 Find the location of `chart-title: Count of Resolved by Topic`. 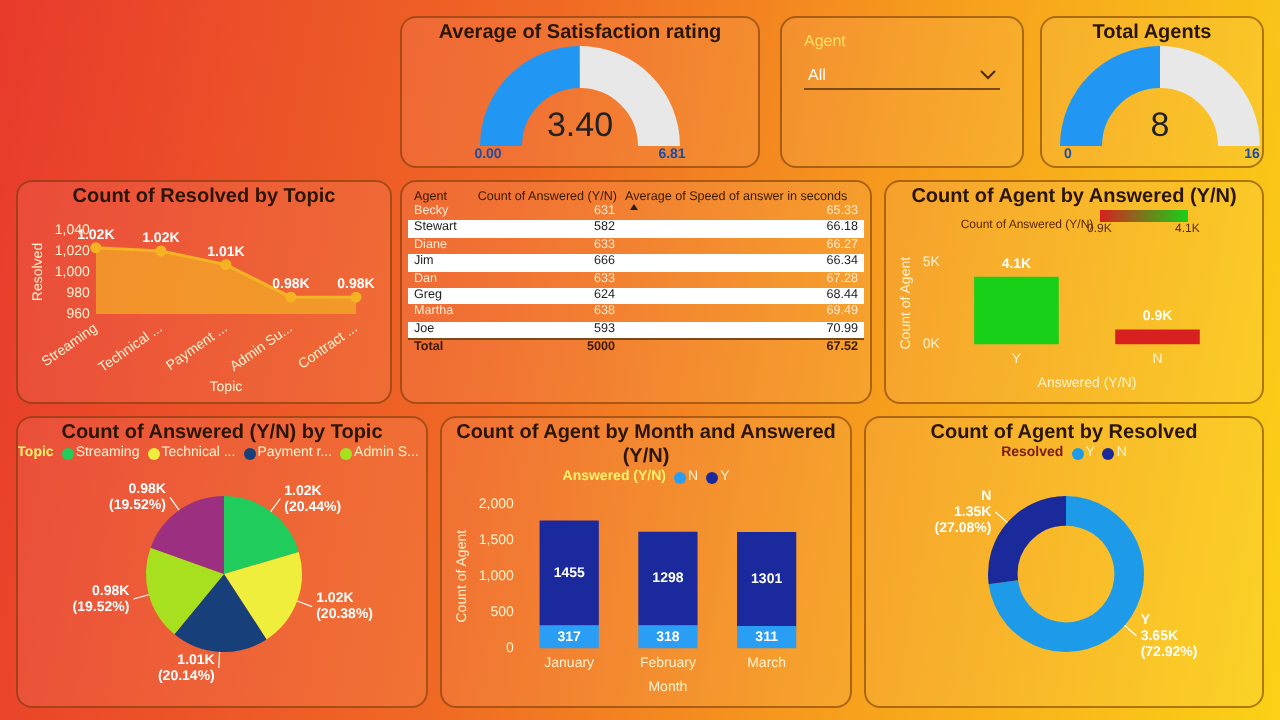

chart-title: Count of Resolved by Topic is located at coordinates (204, 198).